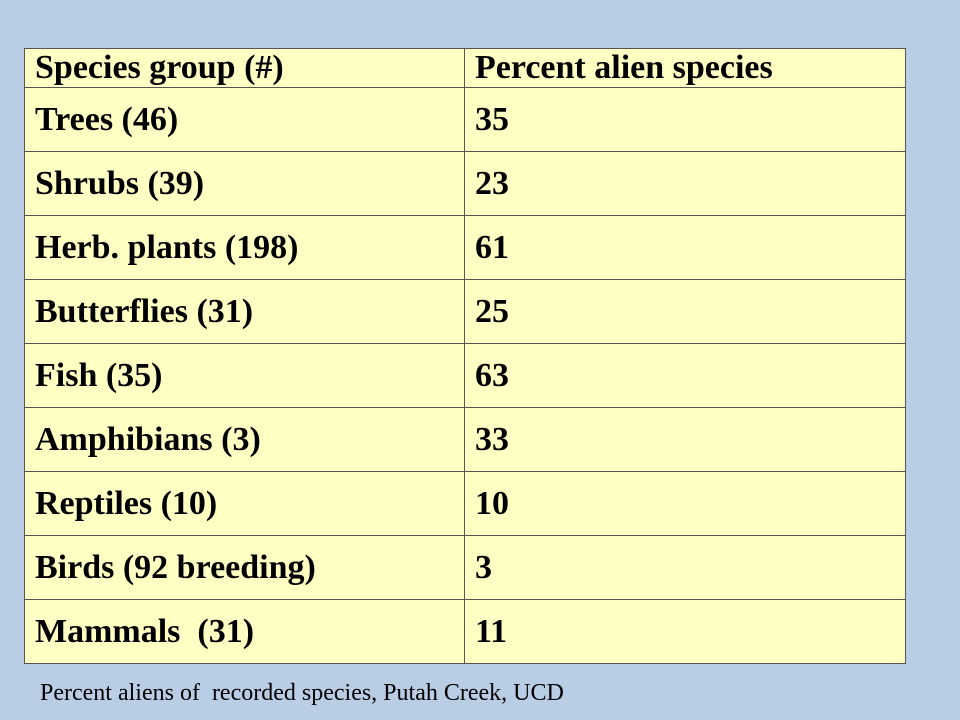 The image size is (960, 720). What do you see at coordinates (685, 439) in the screenshot?
I see `table-cell: 33` at bounding box center [685, 439].